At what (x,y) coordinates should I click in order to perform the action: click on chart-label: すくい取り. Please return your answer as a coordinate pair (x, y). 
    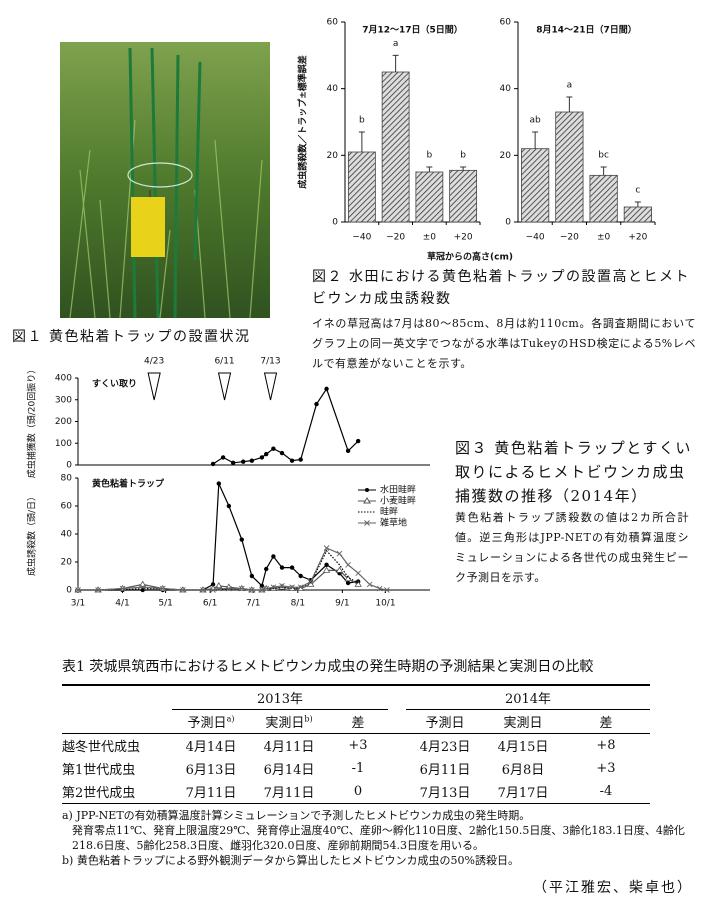
    Looking at the image, I should click on (114, 384).